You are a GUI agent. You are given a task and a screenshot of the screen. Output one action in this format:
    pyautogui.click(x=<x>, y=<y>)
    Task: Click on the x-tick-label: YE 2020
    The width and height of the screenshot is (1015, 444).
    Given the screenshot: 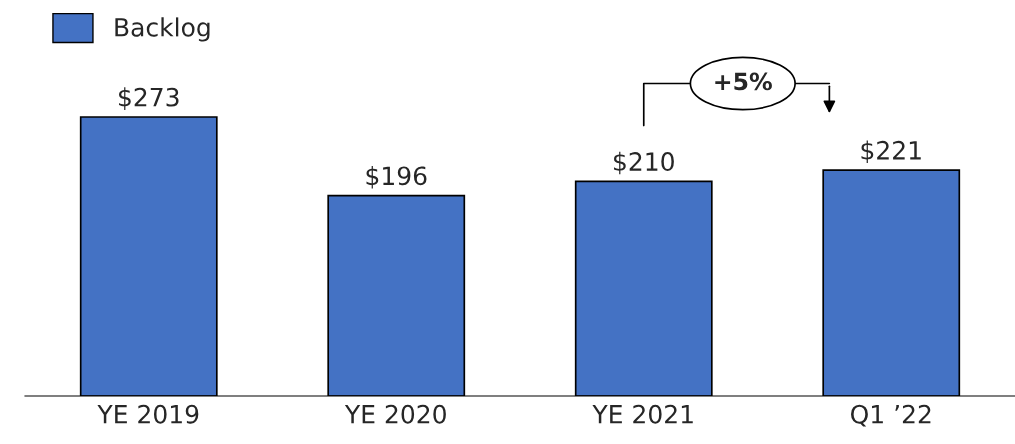 What is the action you would take?
    pyautogui.click(x=395, y=414)
    